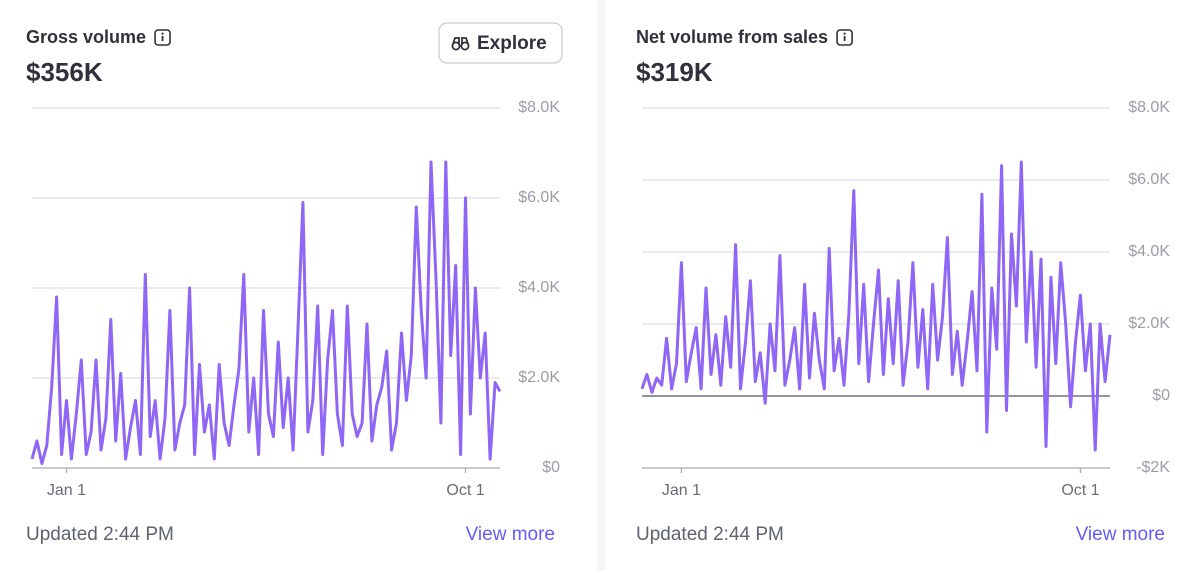  What do you see at coordinates (456, 46) in the screenshot?
I see `binocular-left` at bounding box center [456, 46].